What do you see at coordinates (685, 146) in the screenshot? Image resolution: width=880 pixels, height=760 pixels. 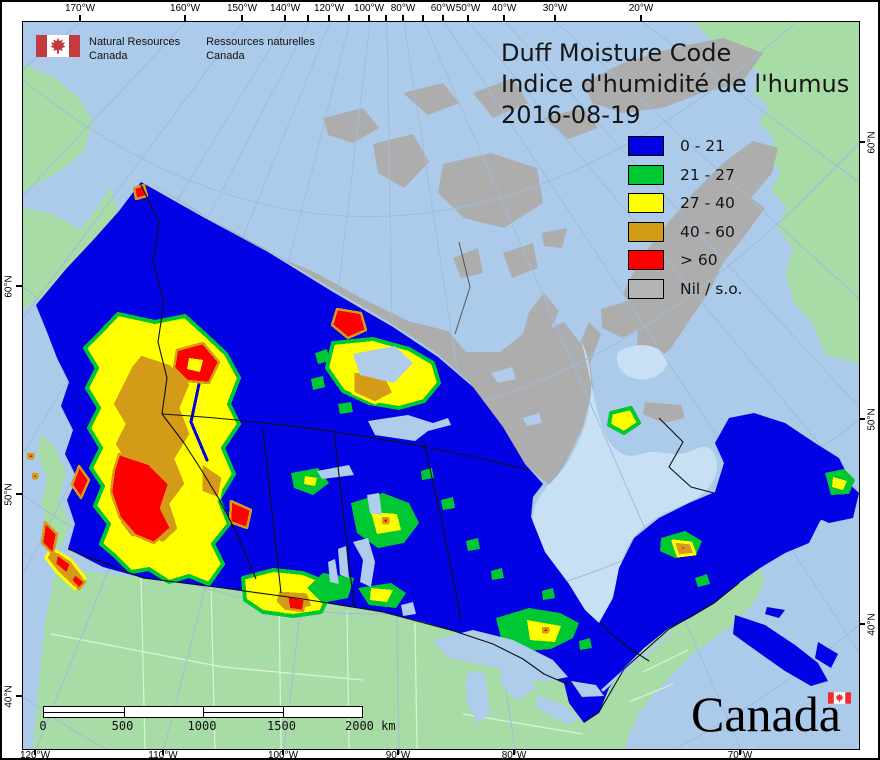 I see `legend-item: 0 - 21` at bounding box center [685, 146].